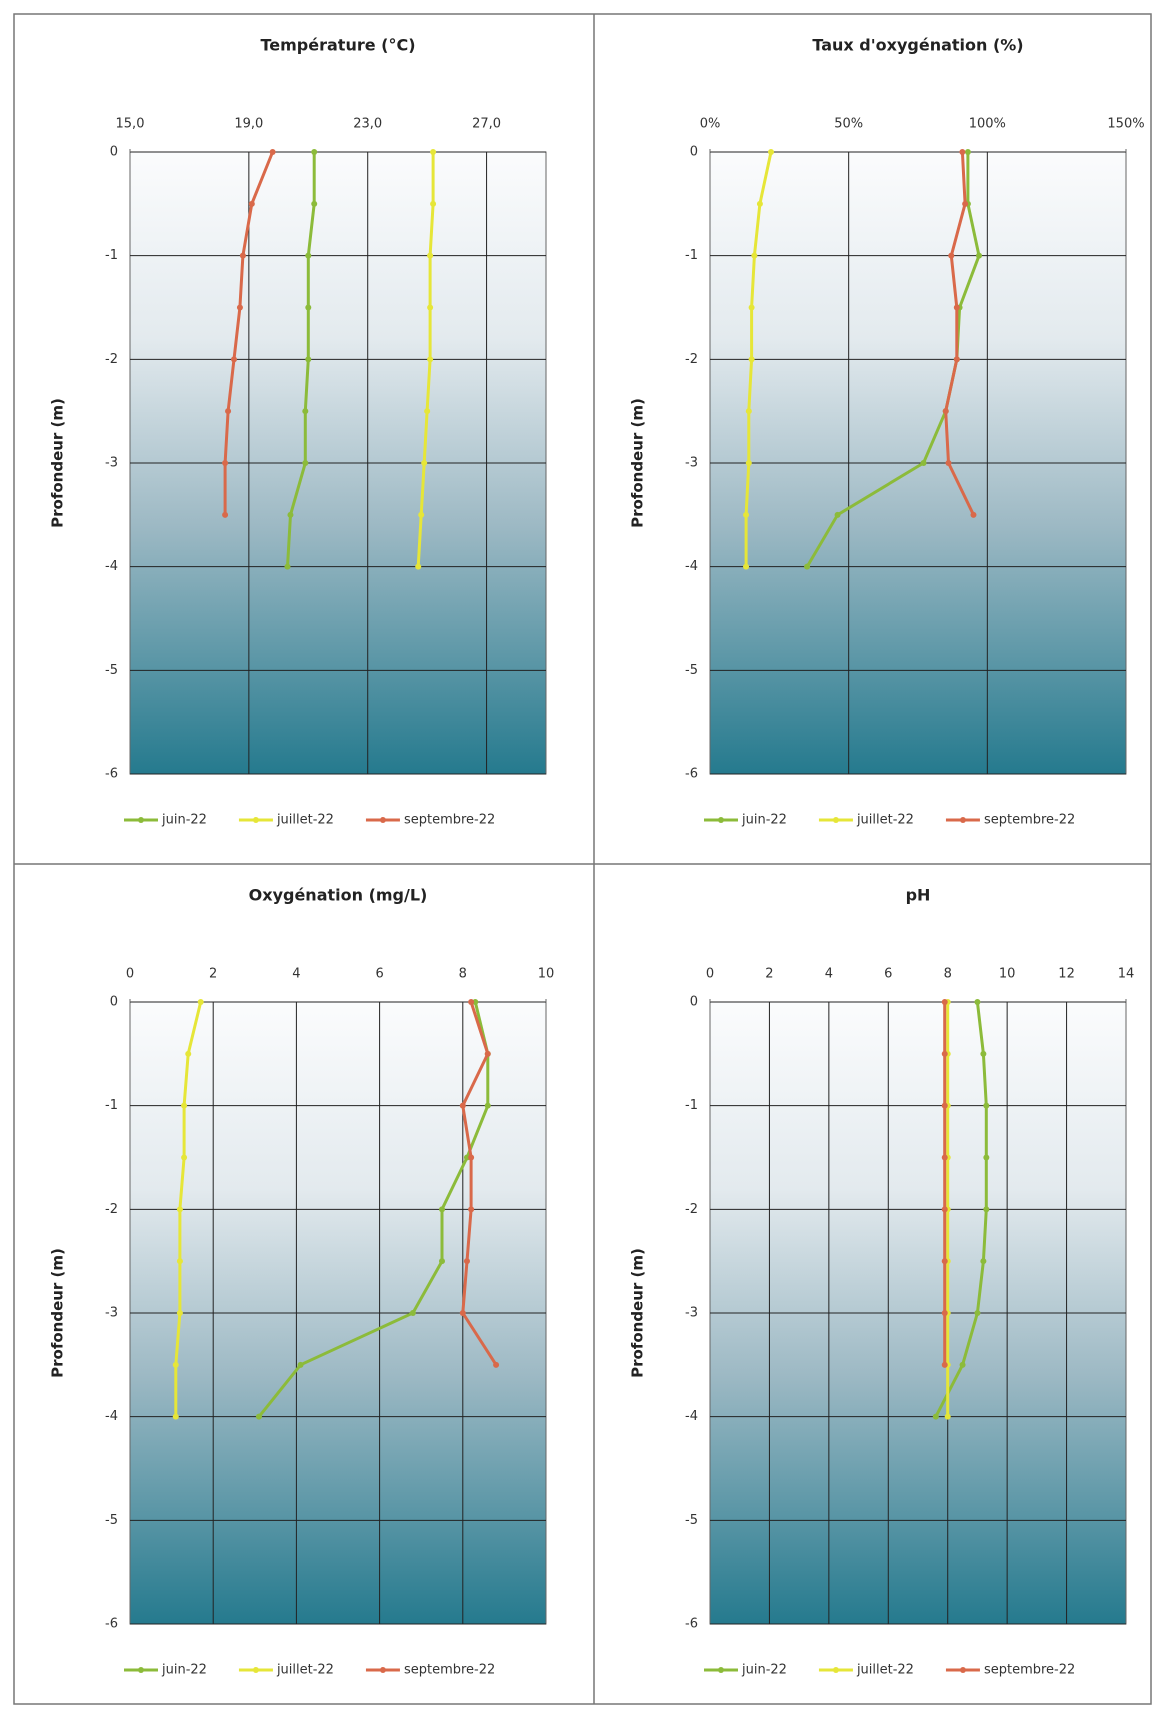 The image size is (1165, 1715). What do you see at coordinates (1066, 974) in the screenshot?
I see `x-tick-label: 12` at bounding box center [1066, 974].